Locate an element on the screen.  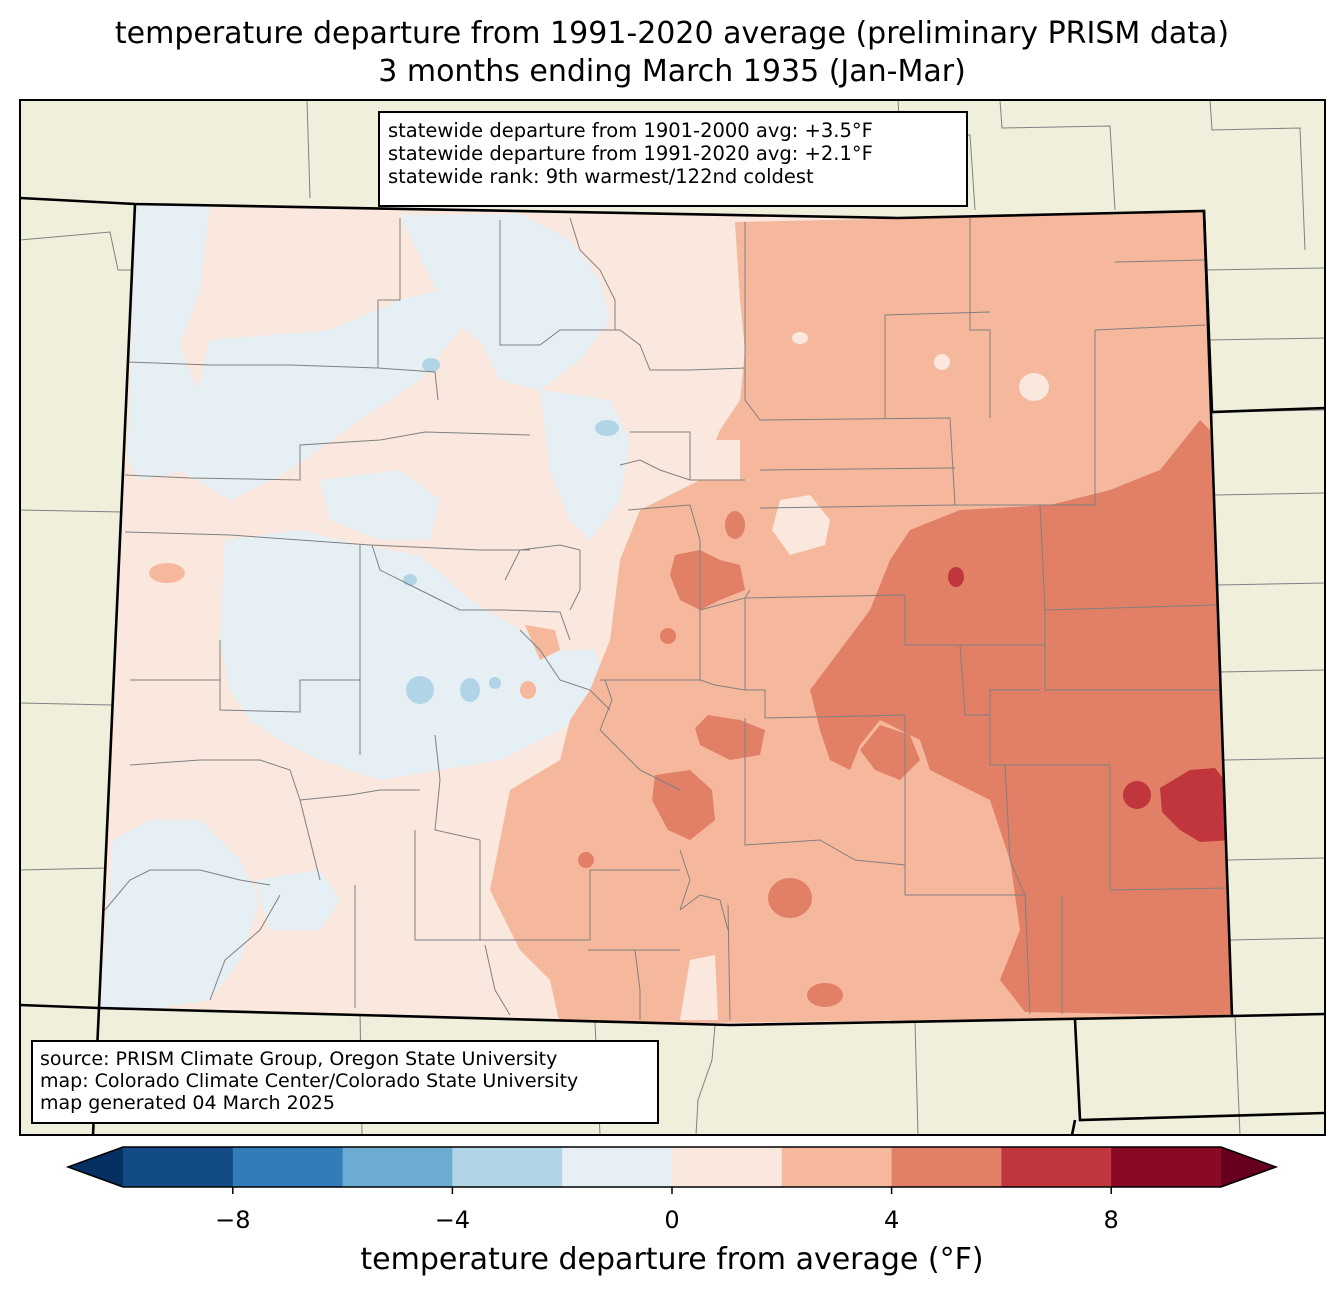
colorbar-tick-label-3: 4 is located at coordinates (891, 1220).